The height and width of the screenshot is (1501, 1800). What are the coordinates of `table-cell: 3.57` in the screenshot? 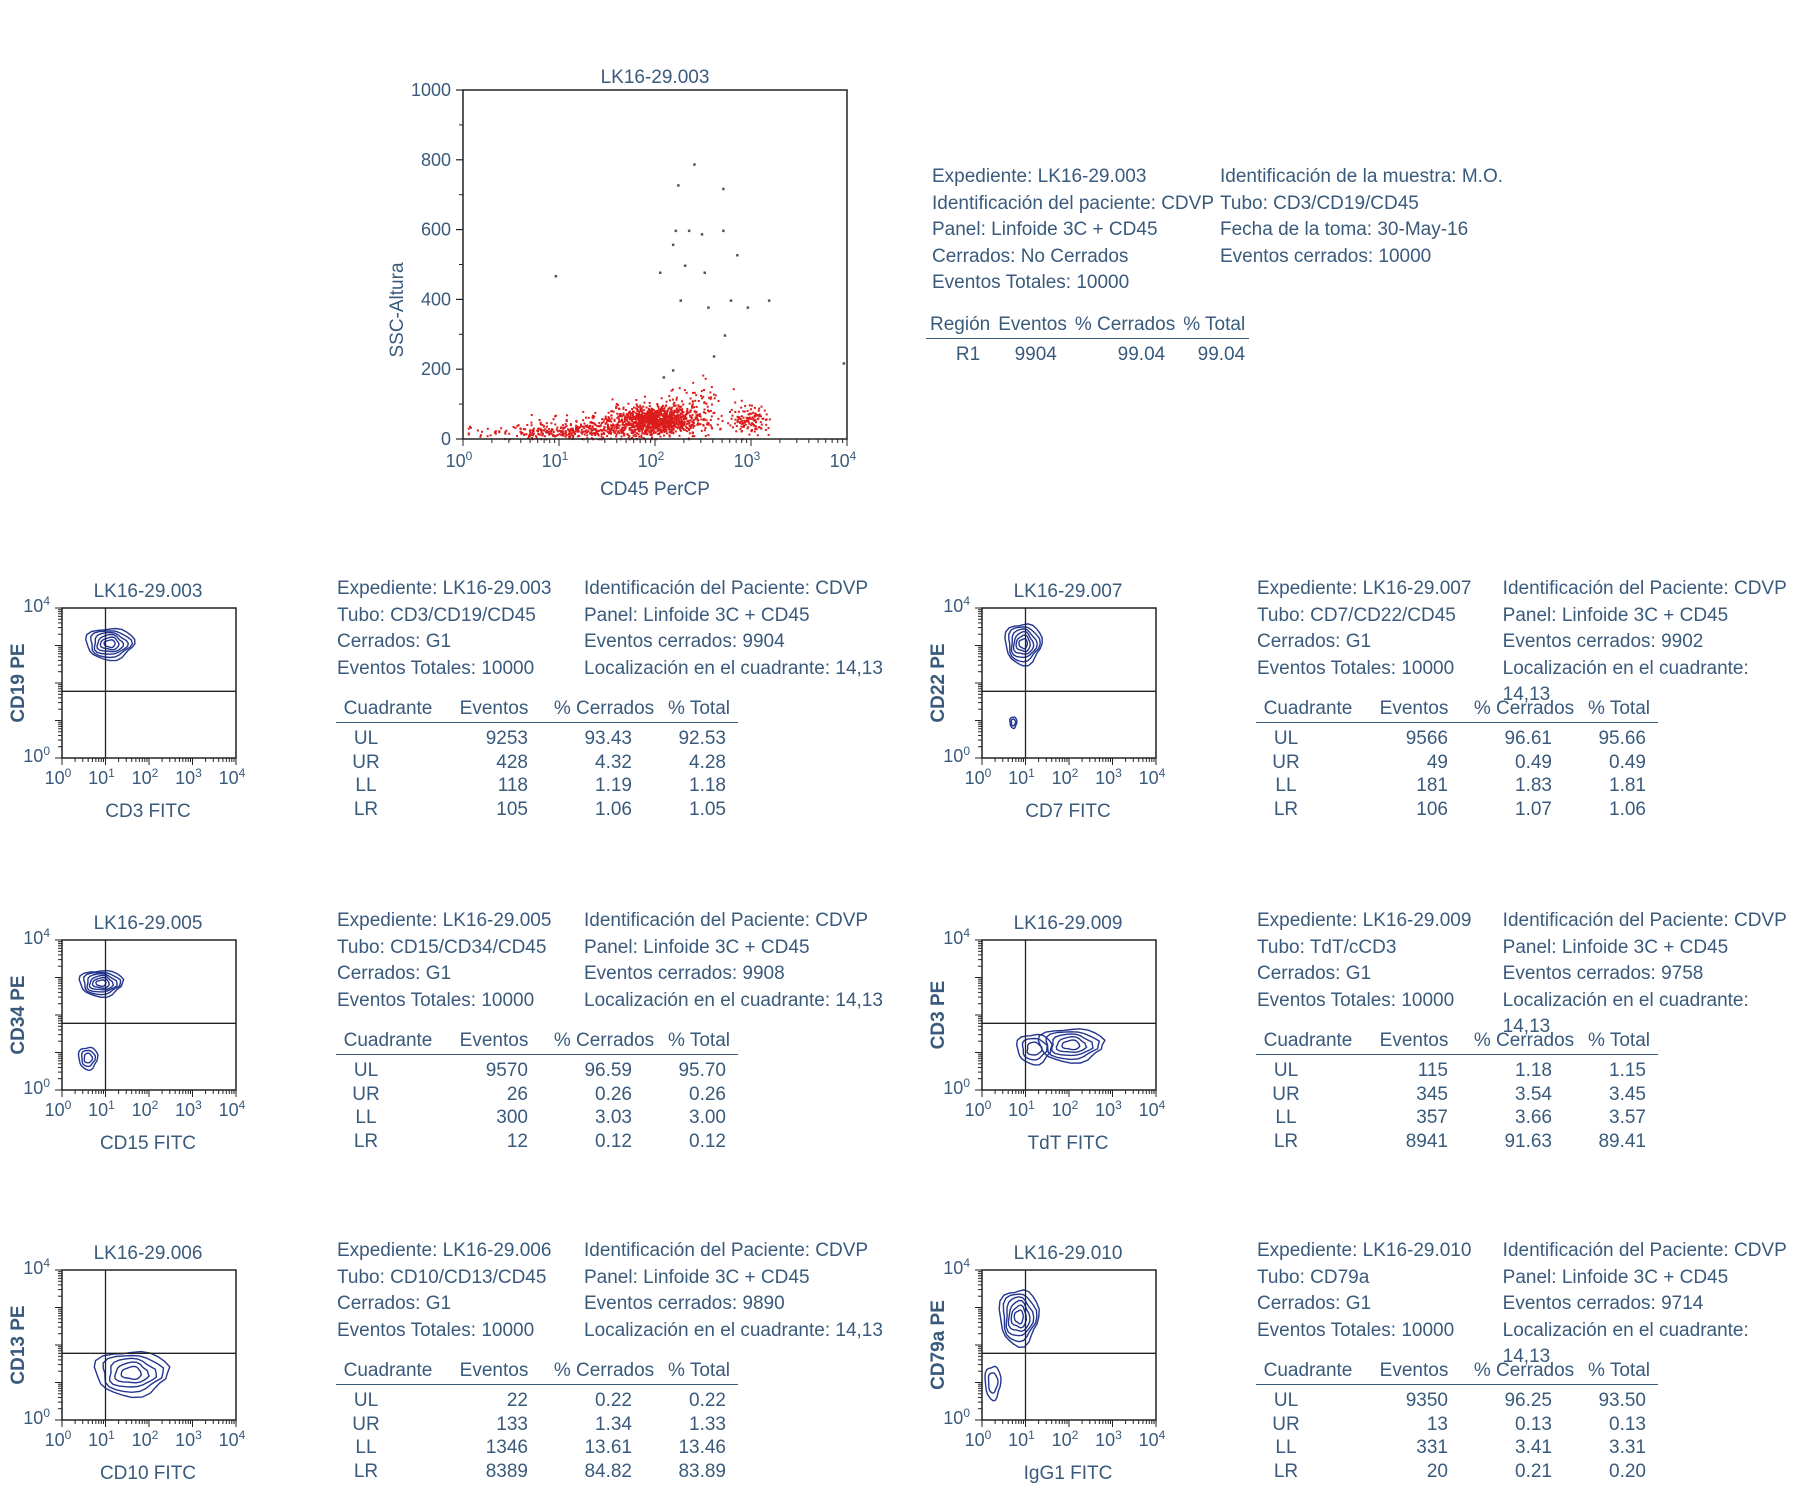 It's located at (1627, 1117).